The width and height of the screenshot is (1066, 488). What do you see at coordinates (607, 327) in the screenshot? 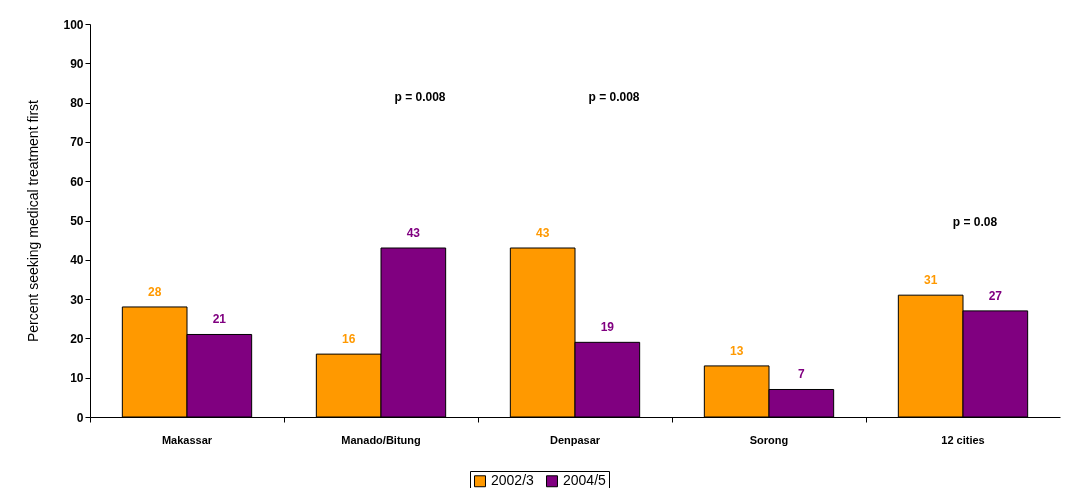
I see `data-label: 19` at bounding box center [607, 327].